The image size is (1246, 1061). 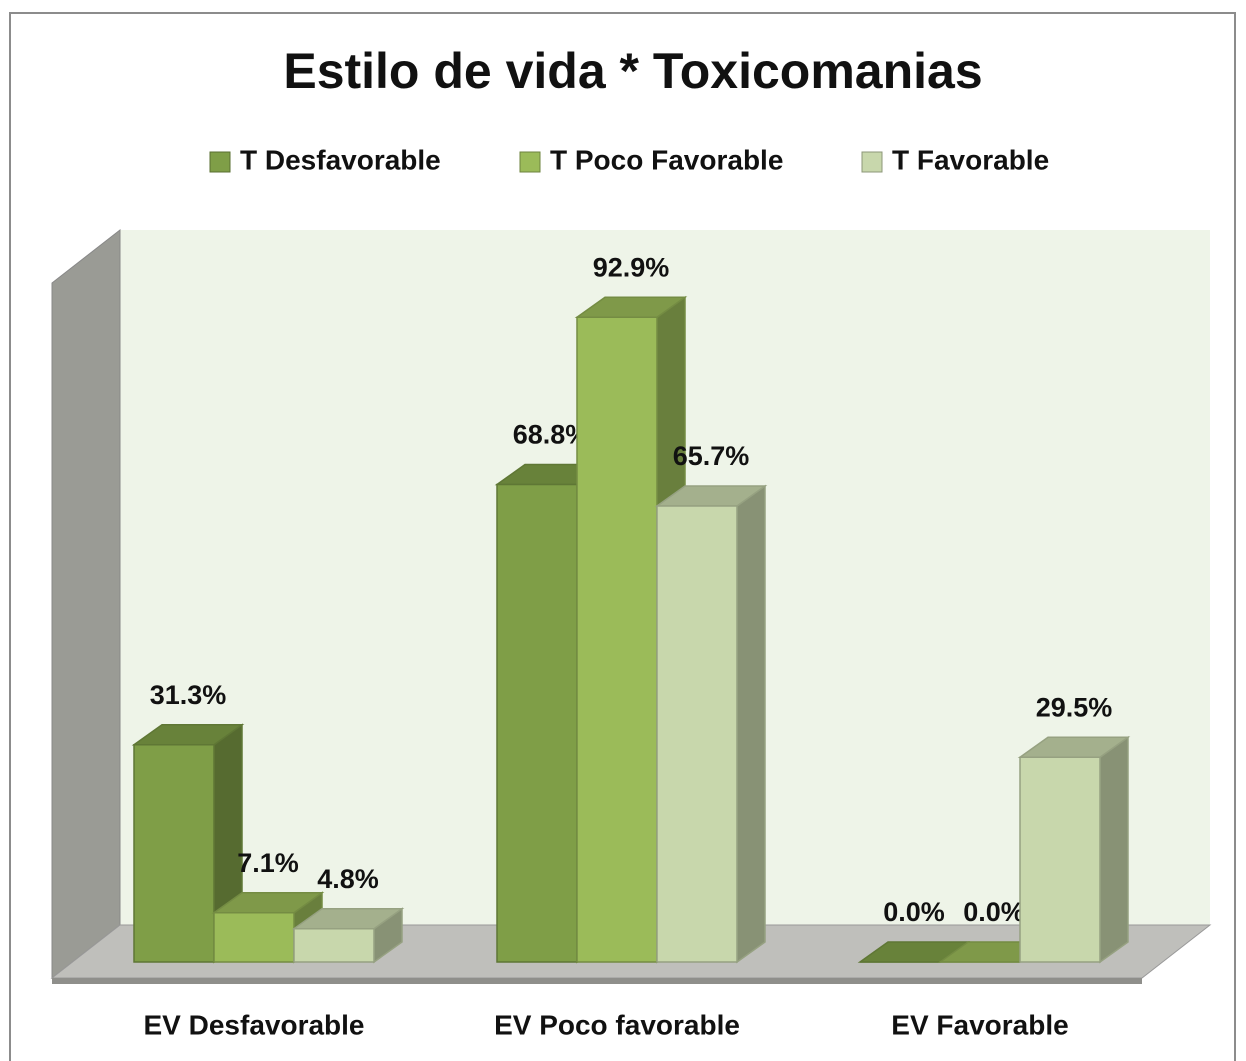 I want to click on data-label: 92.9%, so click(x=631, y=267).